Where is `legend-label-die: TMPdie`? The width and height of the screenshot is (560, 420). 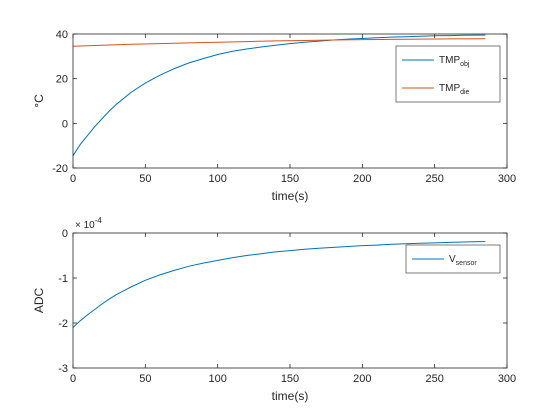
legend-label-die: TMPdie is located at coordinates (454, 89).